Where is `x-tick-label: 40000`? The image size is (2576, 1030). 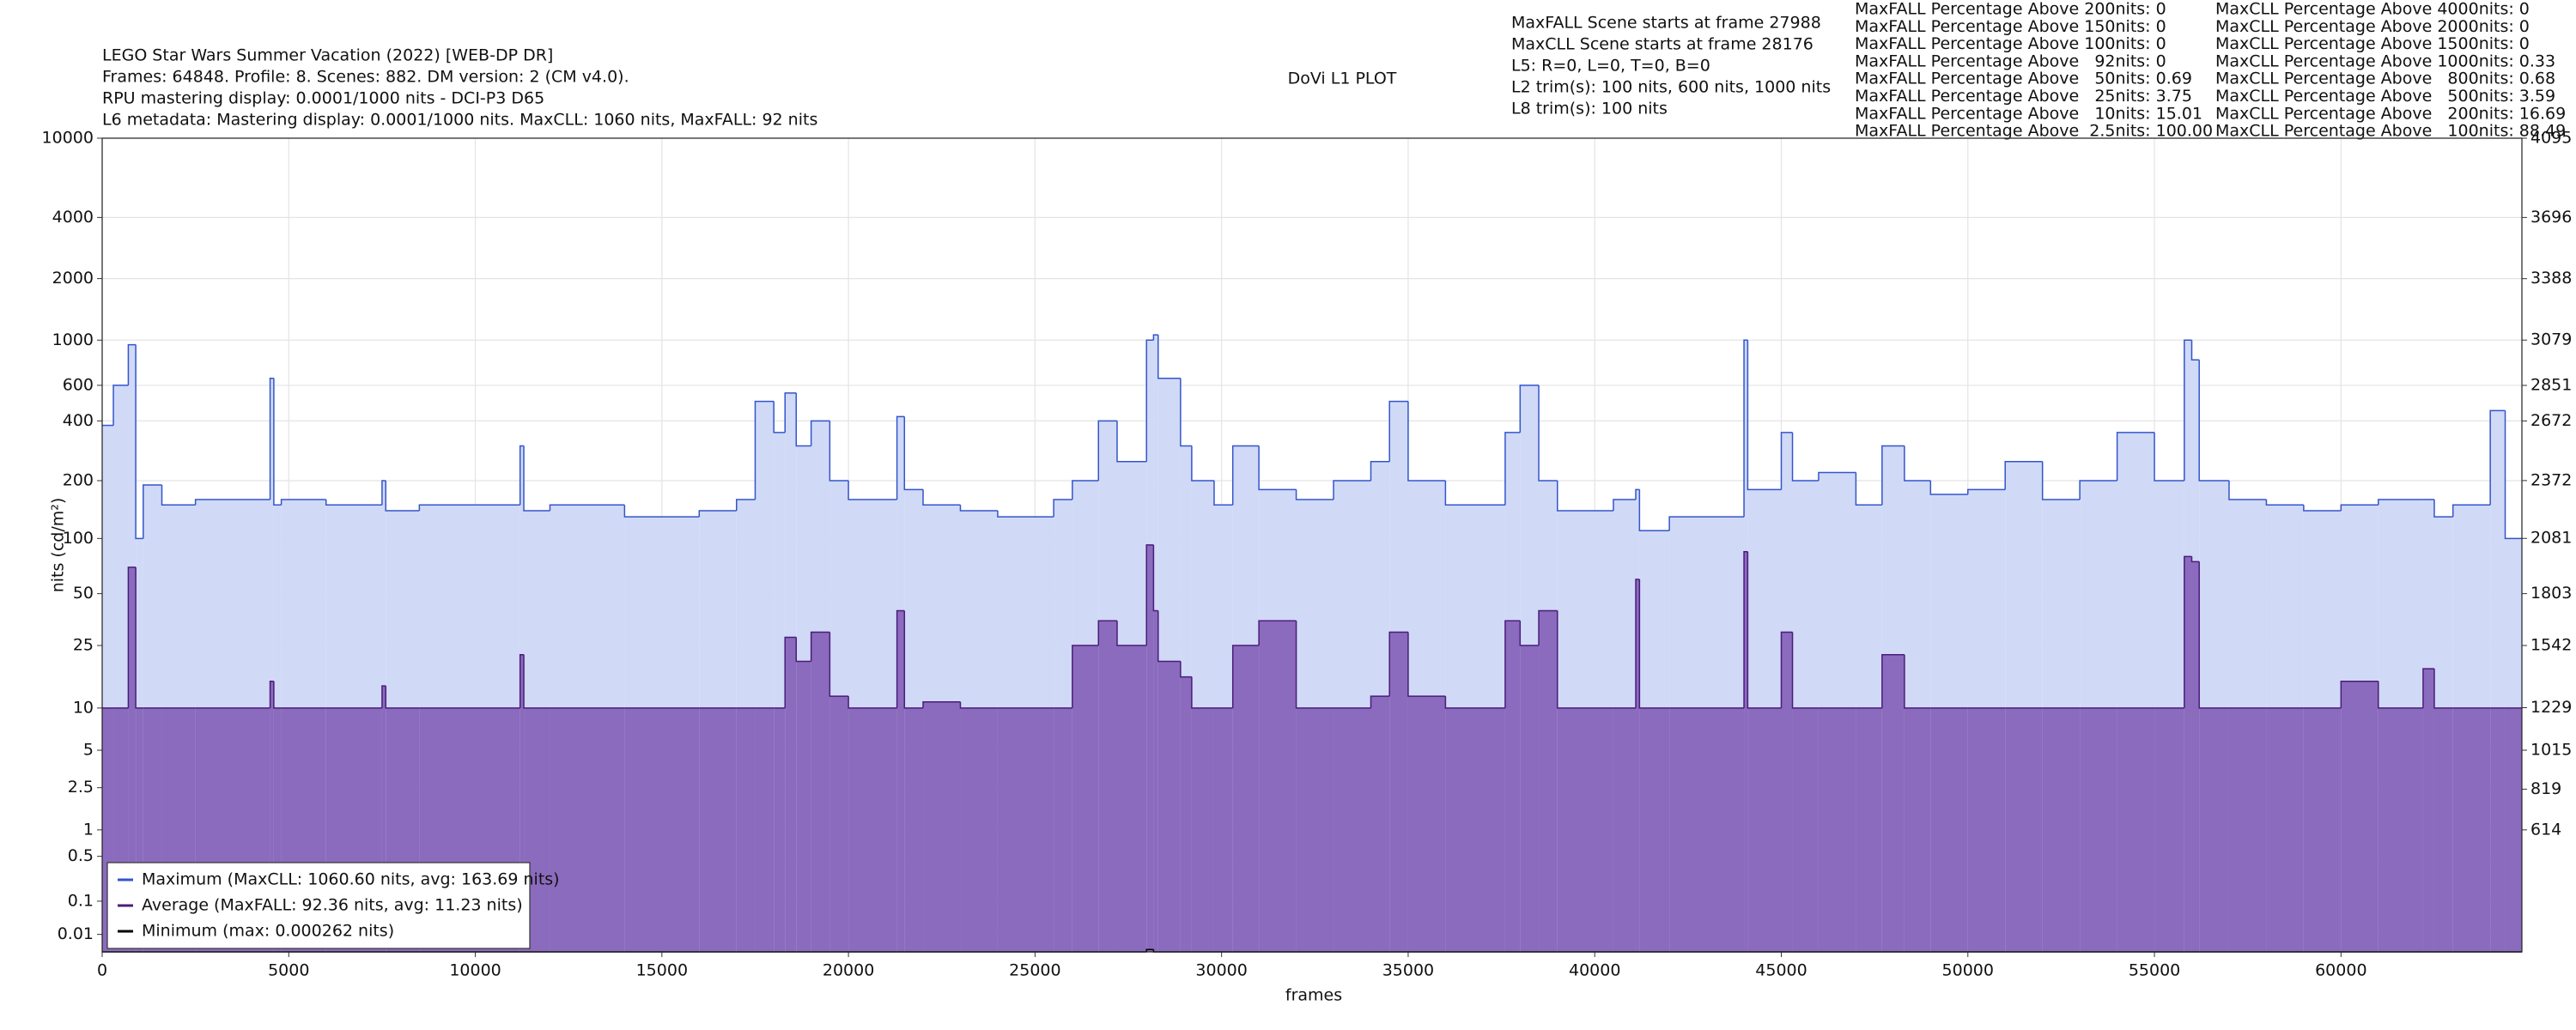
x-tick-label: 40000 is located at coordinates (1594, 970).